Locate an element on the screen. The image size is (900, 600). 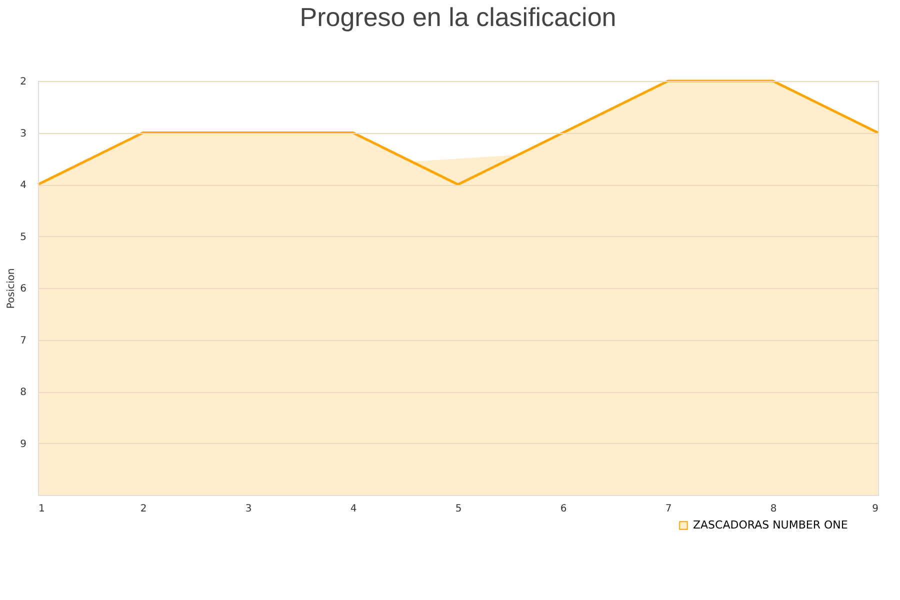
x-tick-label: 5 is located at coordinates (458, 509).